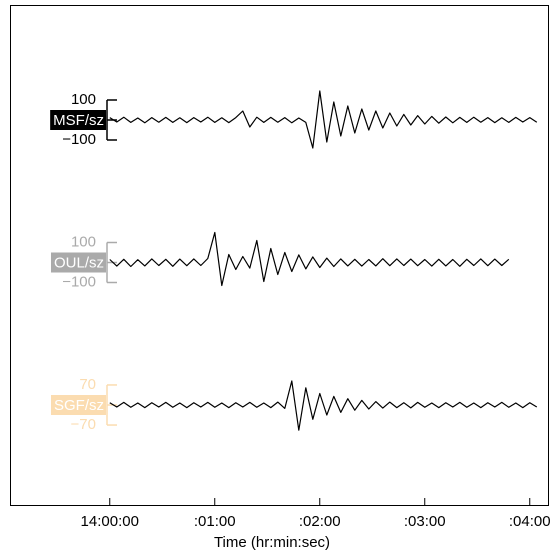 The height and width of the screenshot is (556, 559). I want to click on x-tick-label: :03:00, so click(425, 521).